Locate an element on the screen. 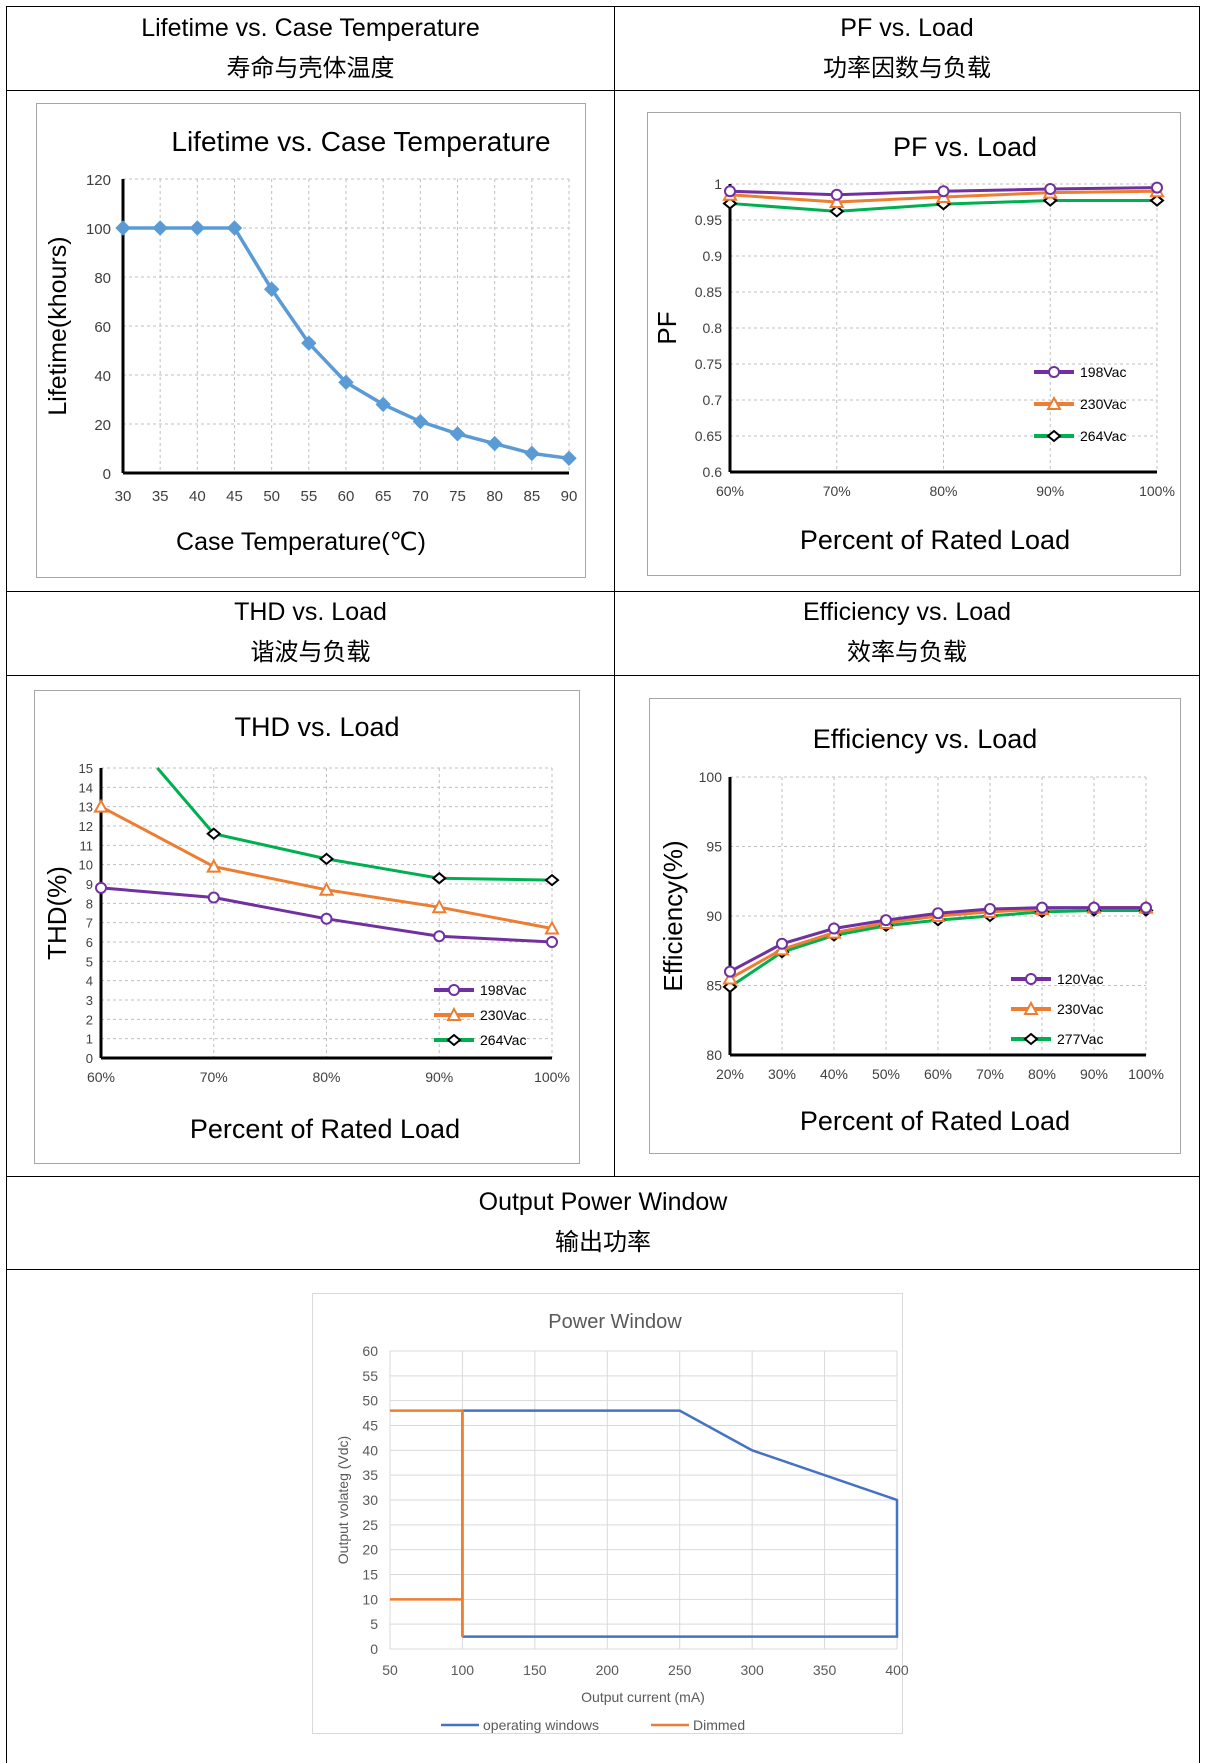 The height and width of the screenshot is (1763, 1205). y-tick-label: 11 is located at coordinates (87, 845).